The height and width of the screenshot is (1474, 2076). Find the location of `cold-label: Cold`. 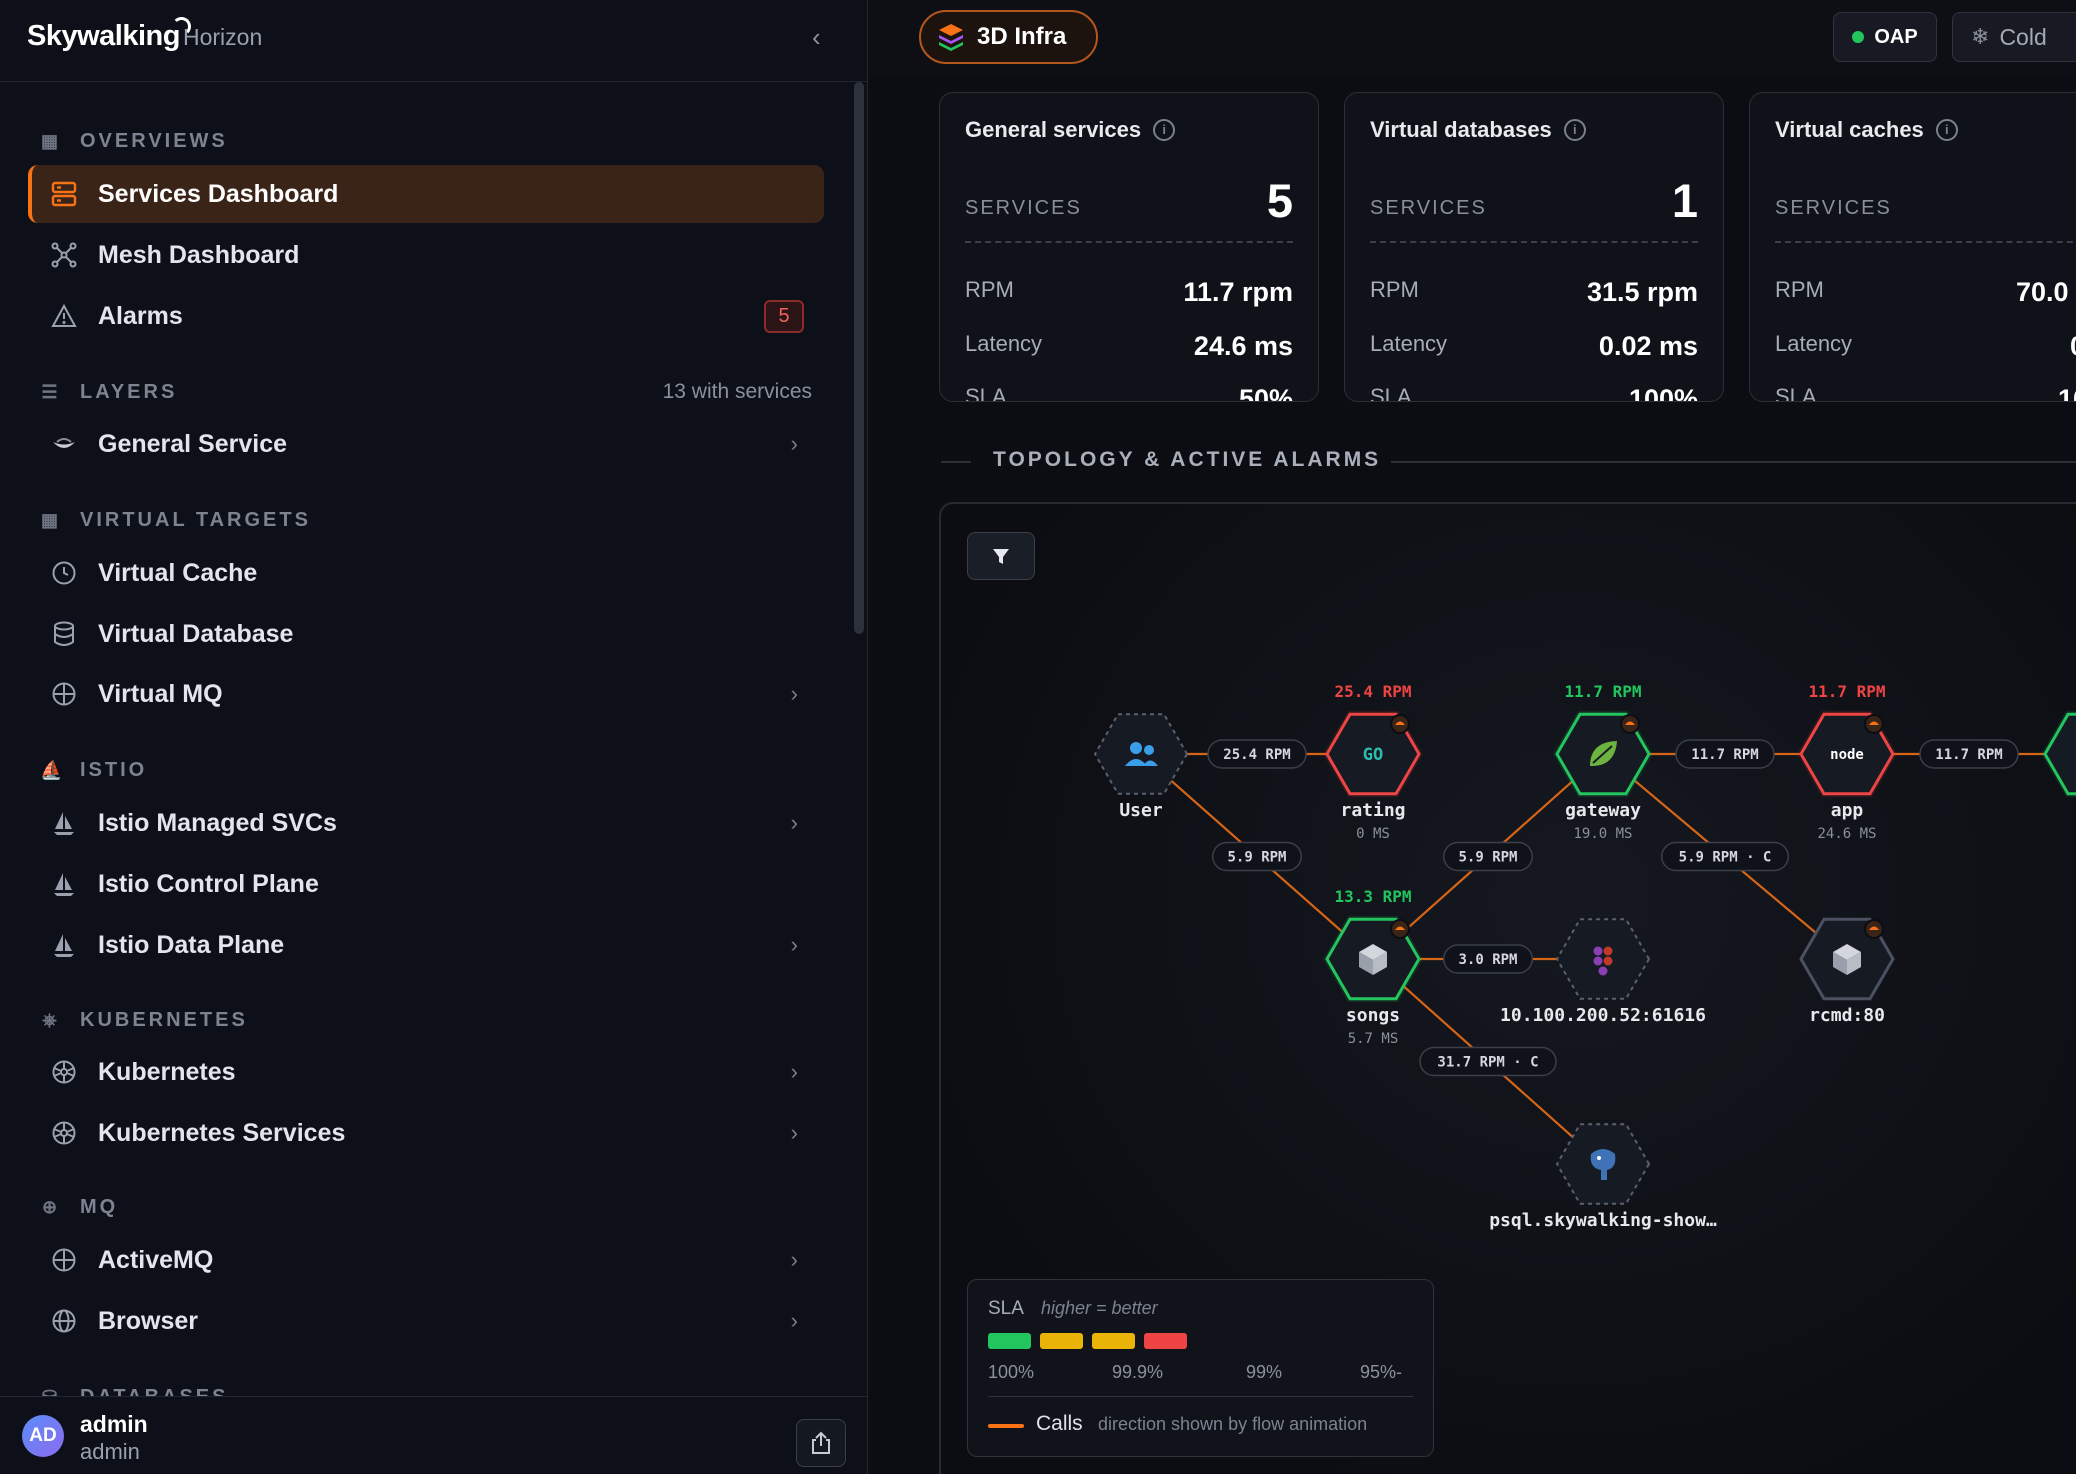

cold-label: Cold is located at coordinates (2023, 36).